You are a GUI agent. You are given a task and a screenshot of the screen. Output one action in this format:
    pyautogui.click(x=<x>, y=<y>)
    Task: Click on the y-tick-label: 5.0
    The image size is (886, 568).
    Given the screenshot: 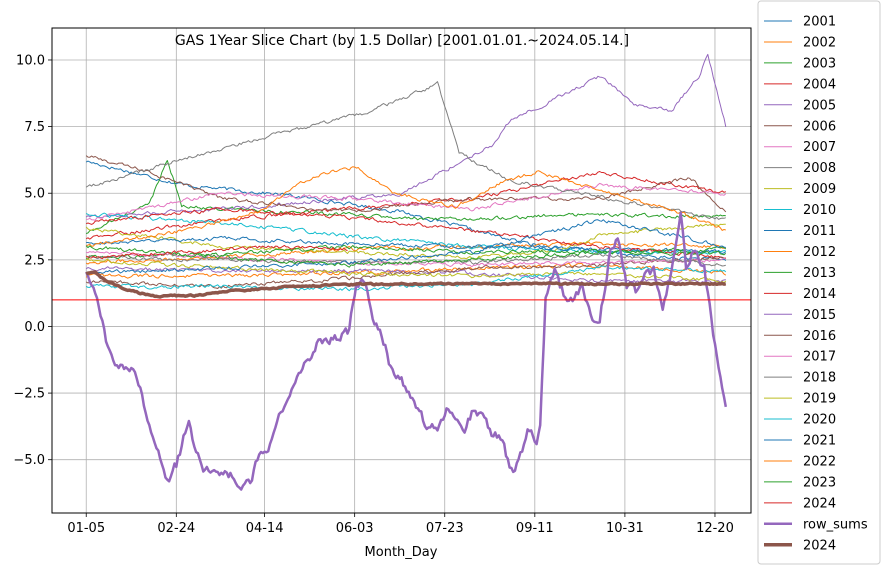 What is the action you would take?
    pyautogui.click(x=34, y=194)
    